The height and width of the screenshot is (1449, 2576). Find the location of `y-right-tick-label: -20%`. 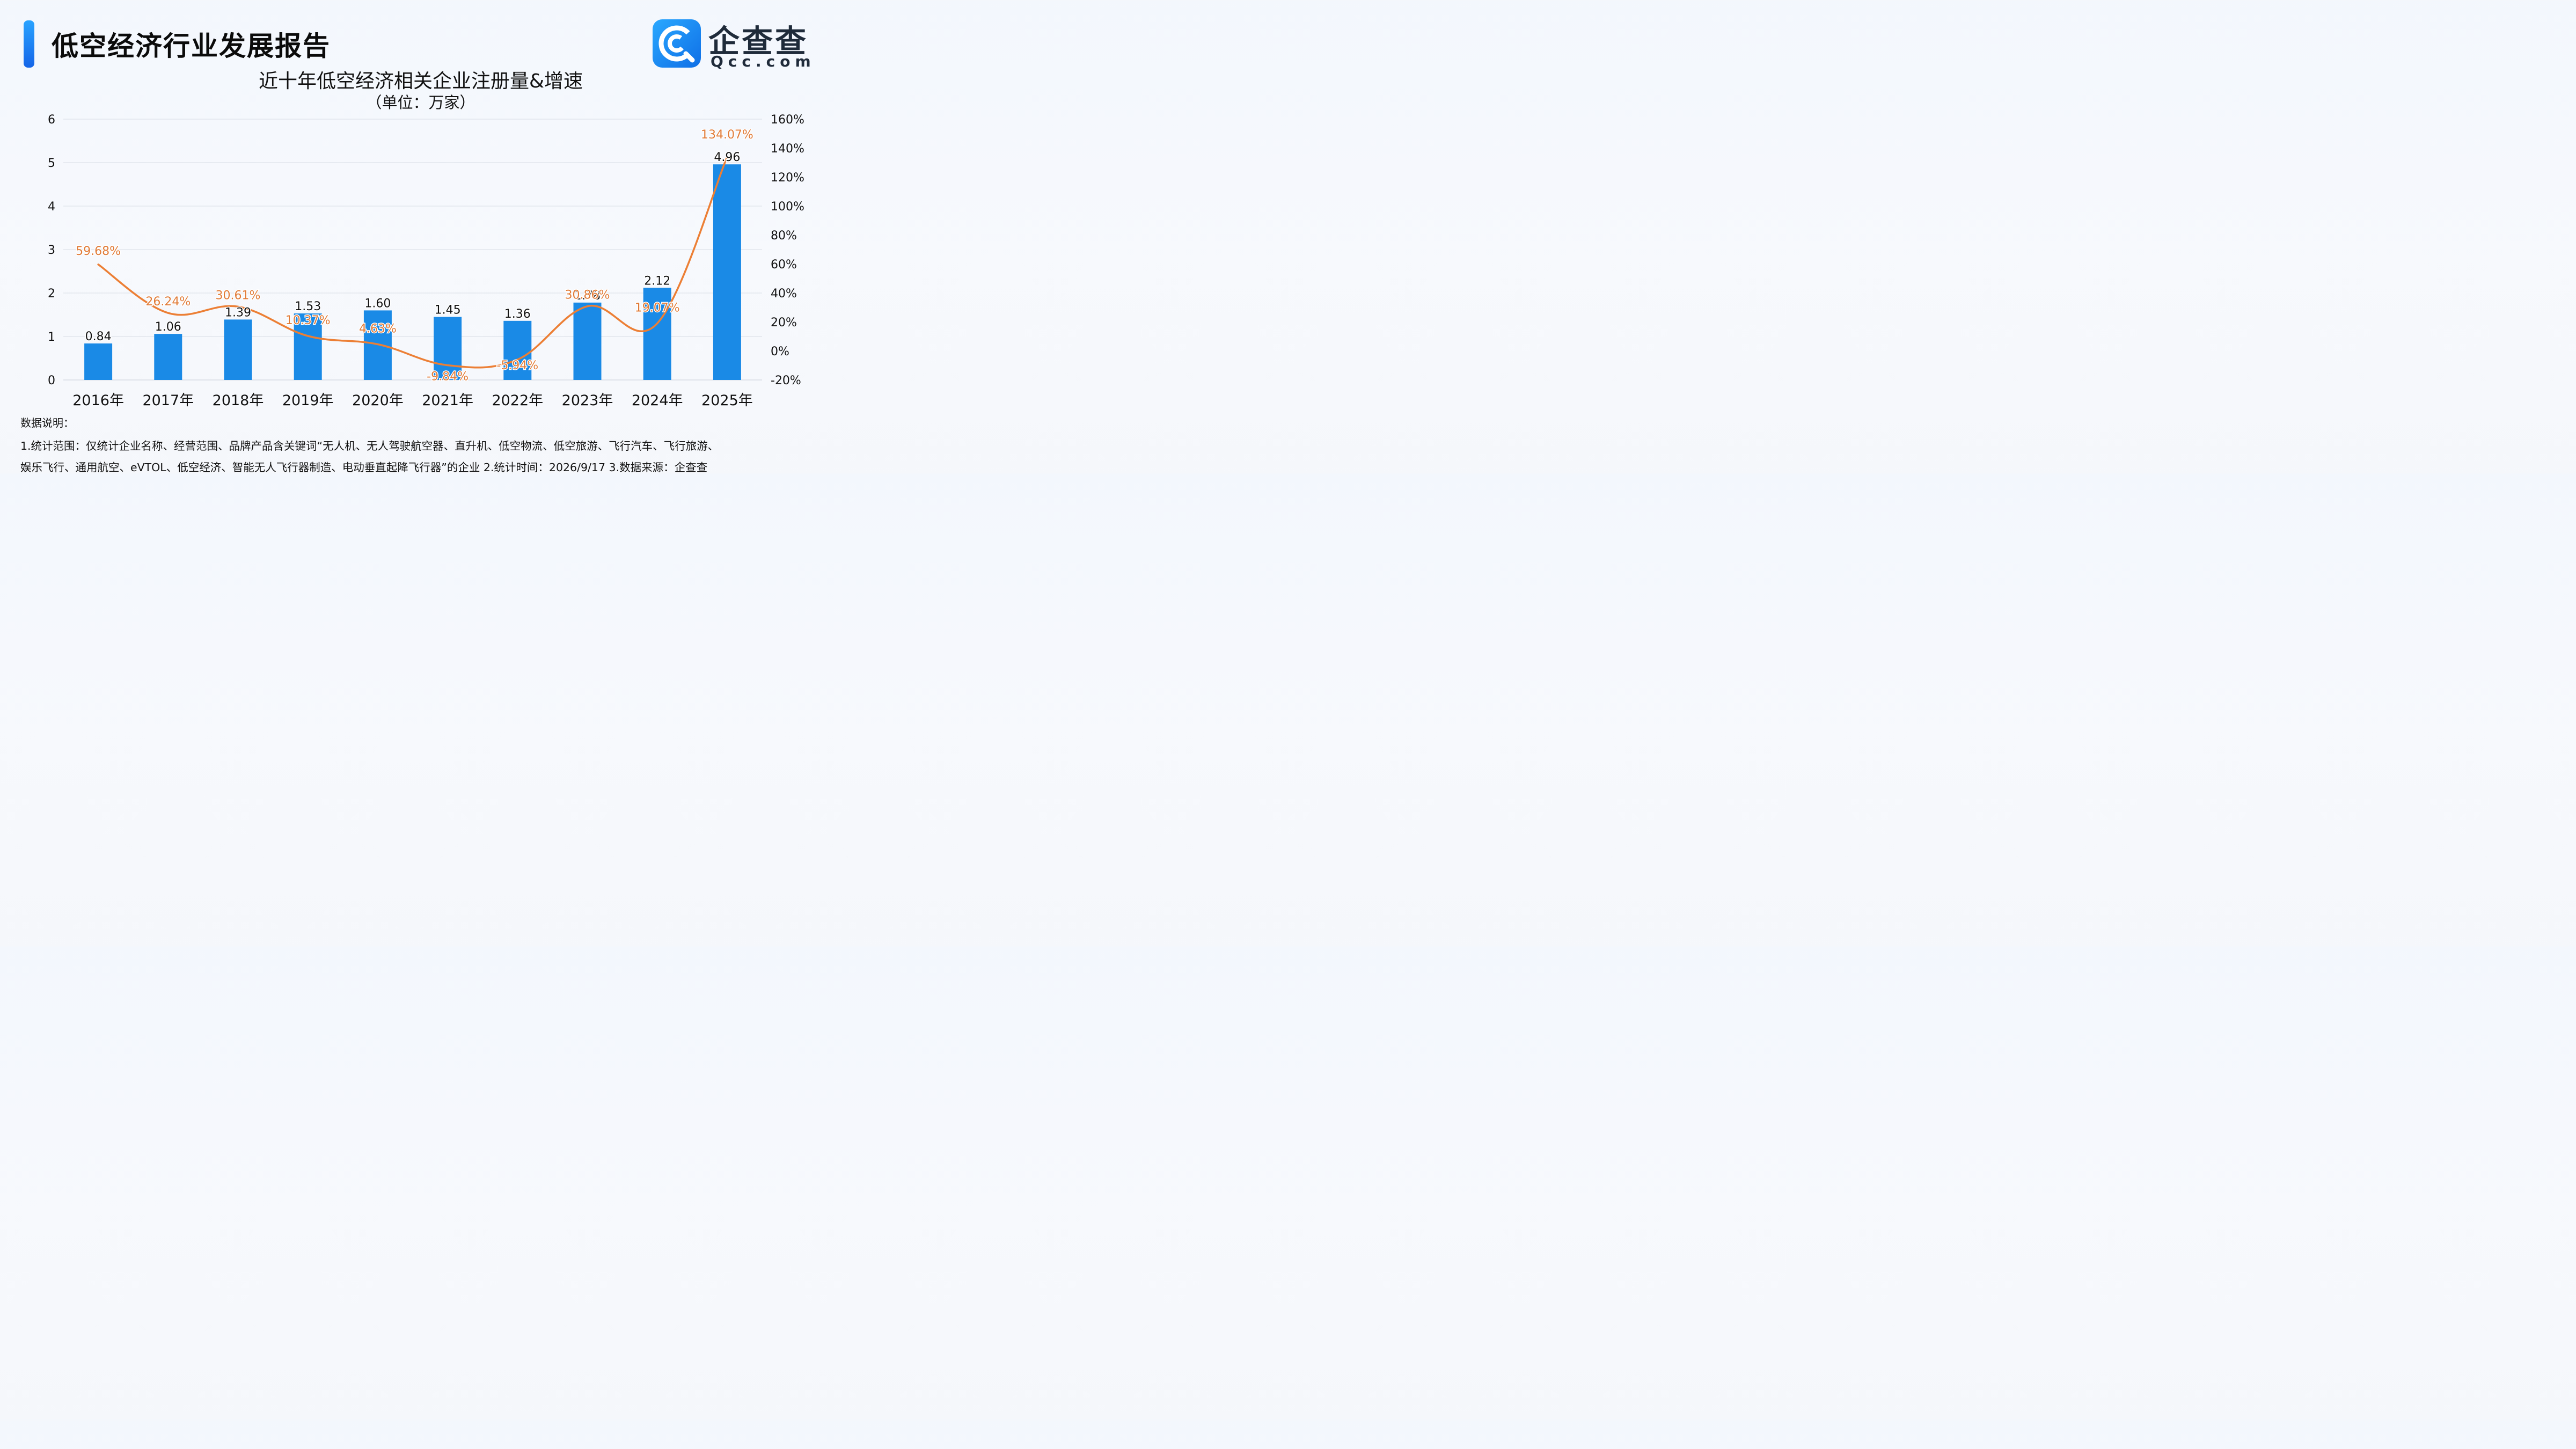

y-right-tick-label: -20% is located at coordinates (786, 380).